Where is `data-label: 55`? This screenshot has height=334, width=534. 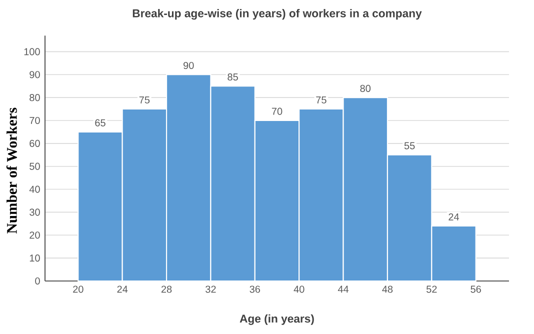 data-label: 55 is located at coordinates (409, 146).